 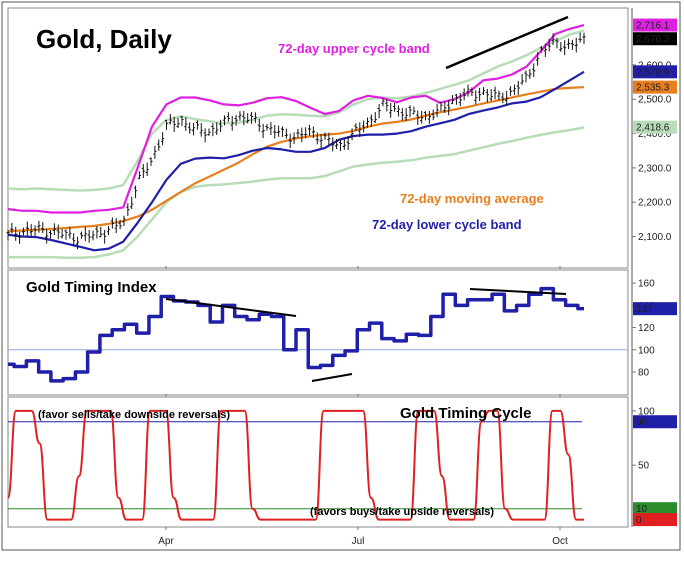 I want to click on x-tick-label: Apr, so click(x=166, y=541).